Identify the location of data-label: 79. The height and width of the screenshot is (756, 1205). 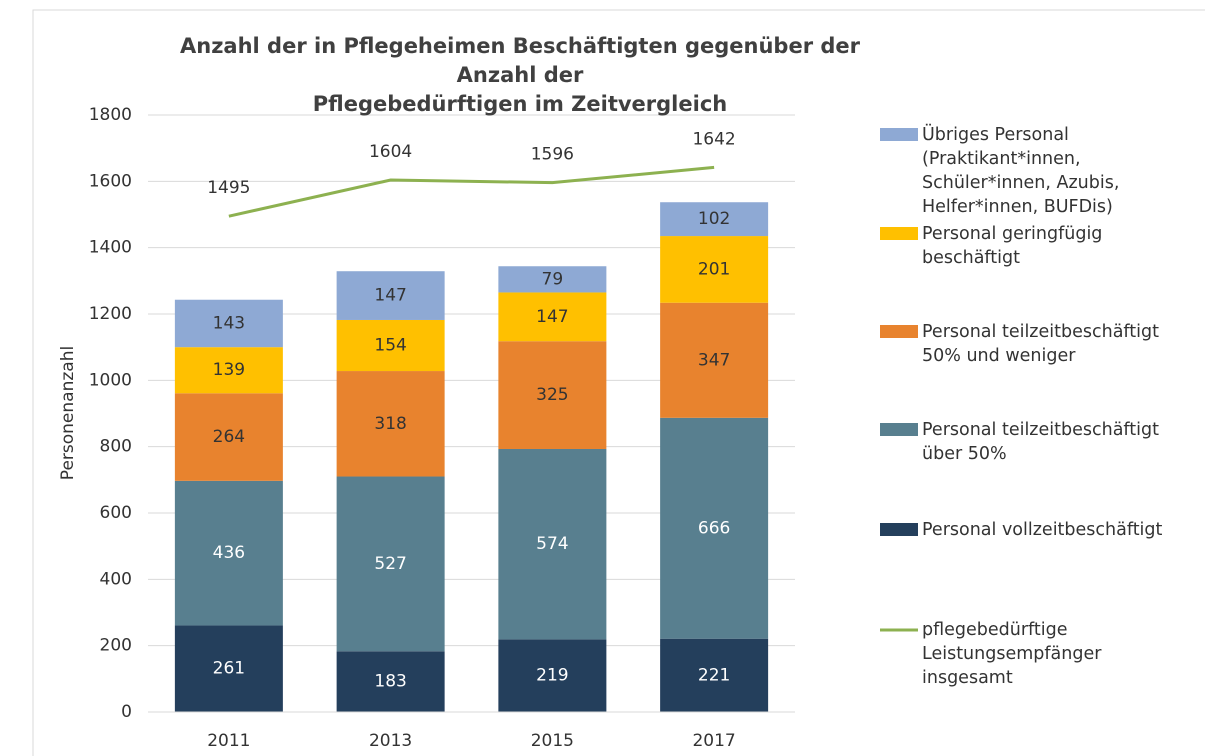
(553, 279).